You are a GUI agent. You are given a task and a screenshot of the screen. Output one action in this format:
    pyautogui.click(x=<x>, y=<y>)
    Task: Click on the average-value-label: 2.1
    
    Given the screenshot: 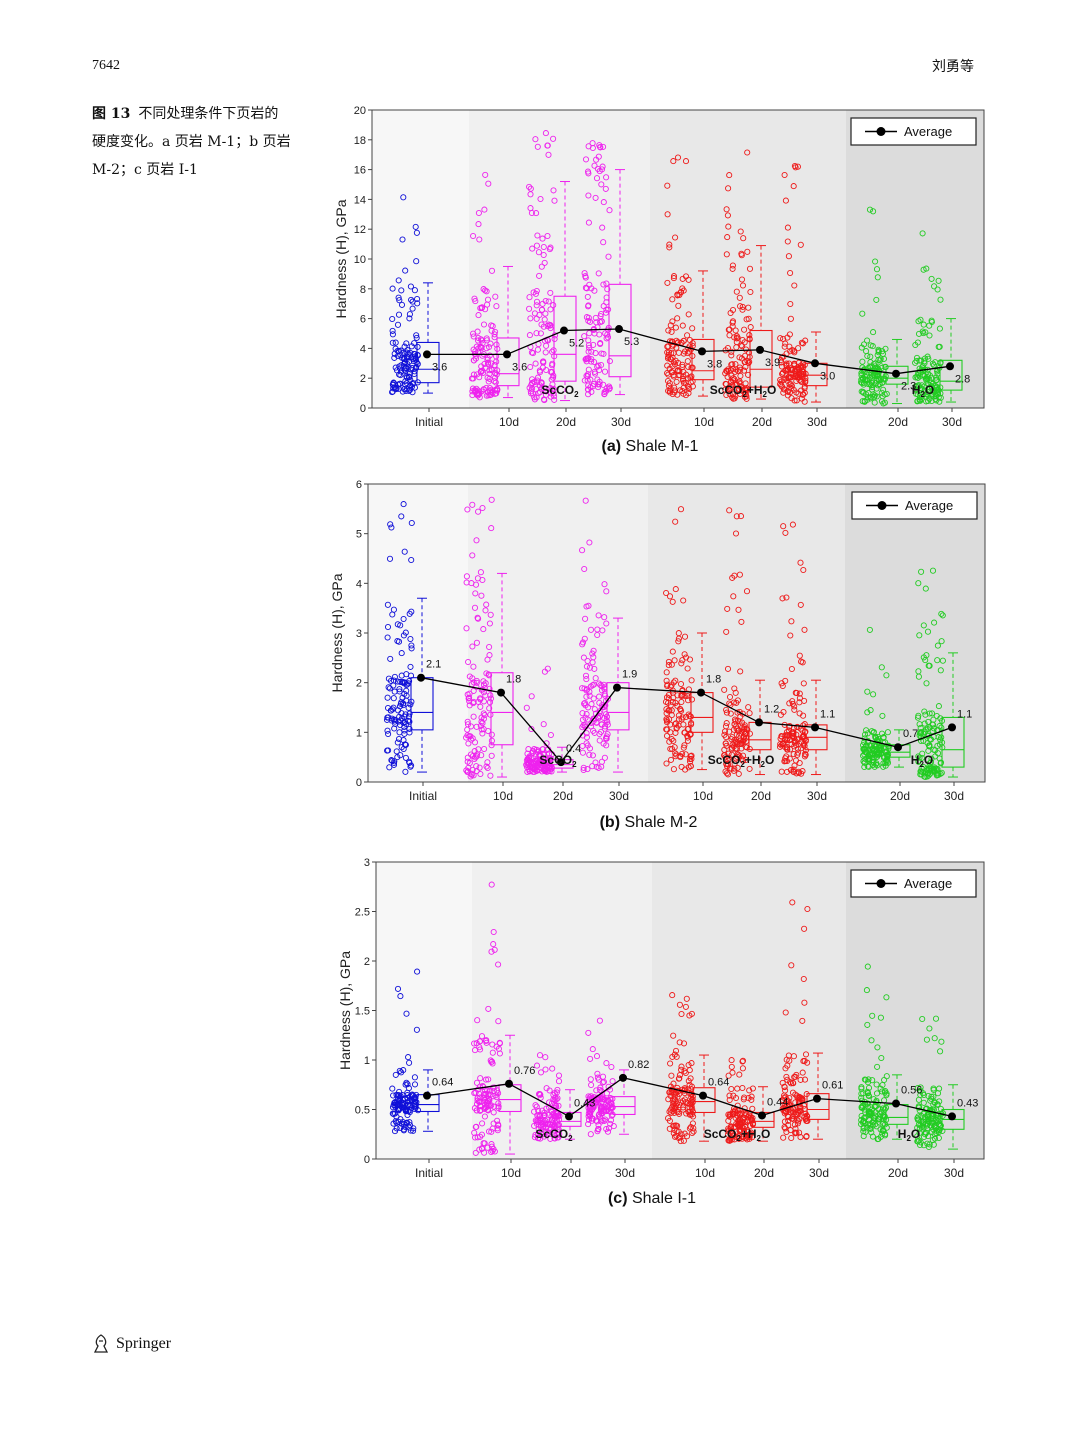 What is the action you would take?
    pyautogui.click(x=433, y=665)
    